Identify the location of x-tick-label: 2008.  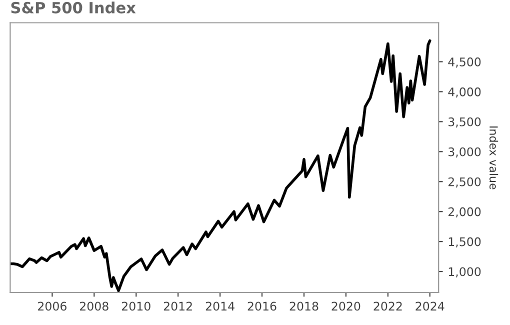
(94, 306).